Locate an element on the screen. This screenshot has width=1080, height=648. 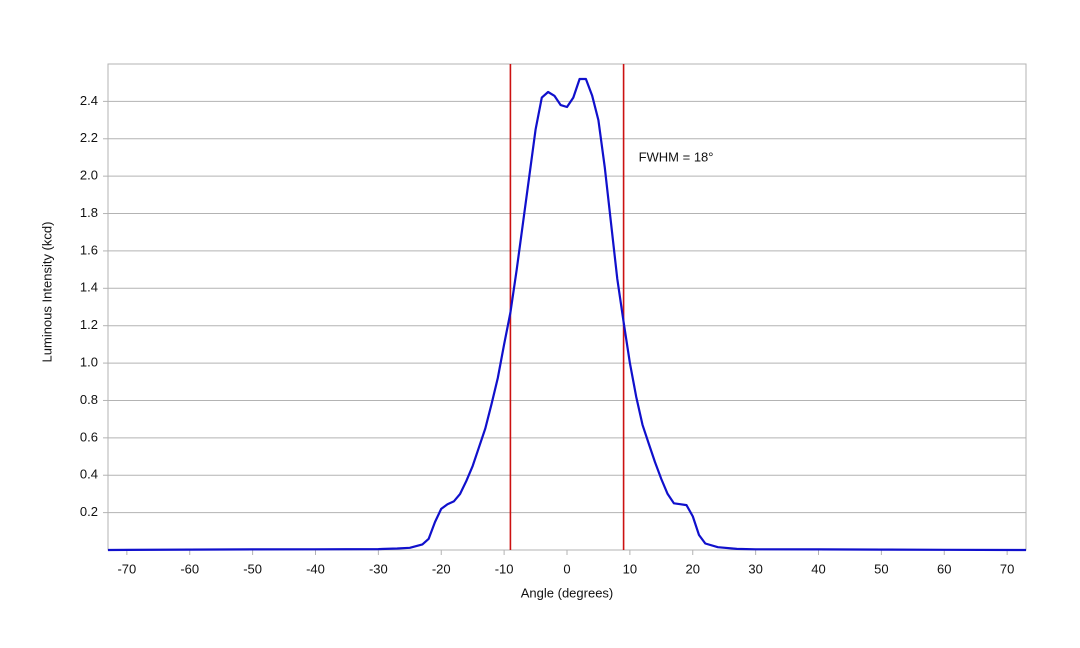
x-tick-label: 0 is located at coordinates (566, 568).